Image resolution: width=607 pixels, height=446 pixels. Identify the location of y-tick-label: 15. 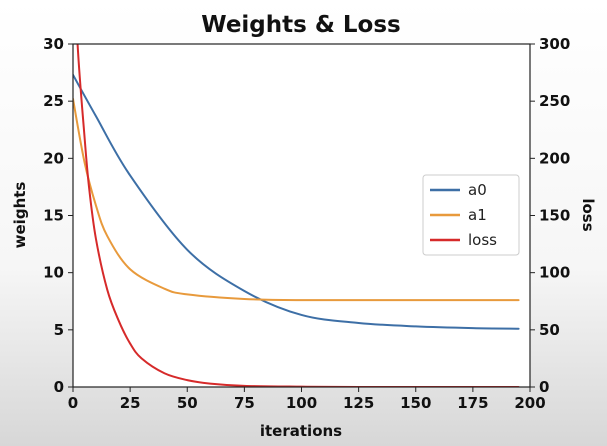
(53, 216).